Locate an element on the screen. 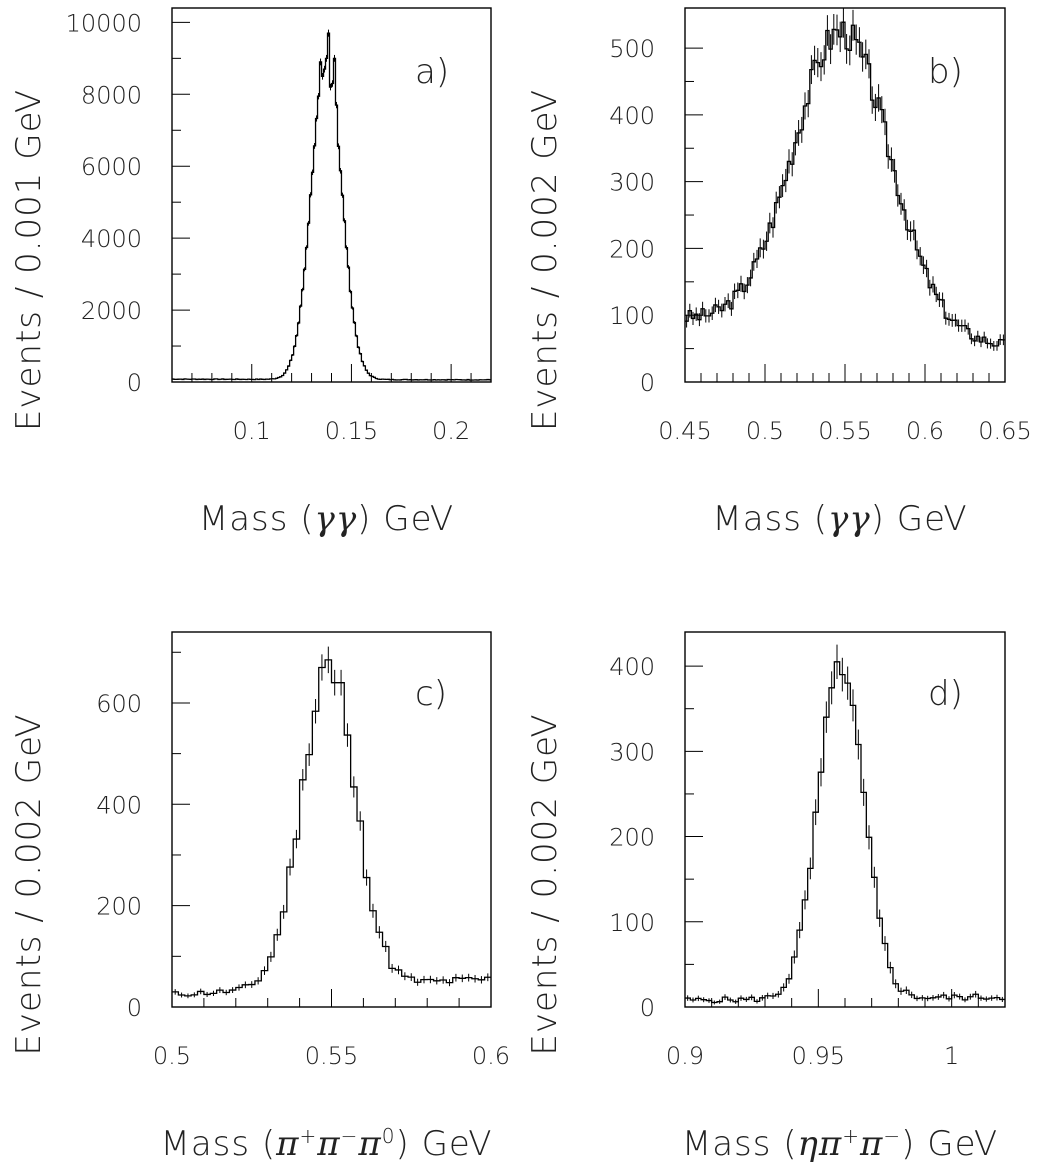  y-tick-label: 2000 is located at coordinates (111, 311).